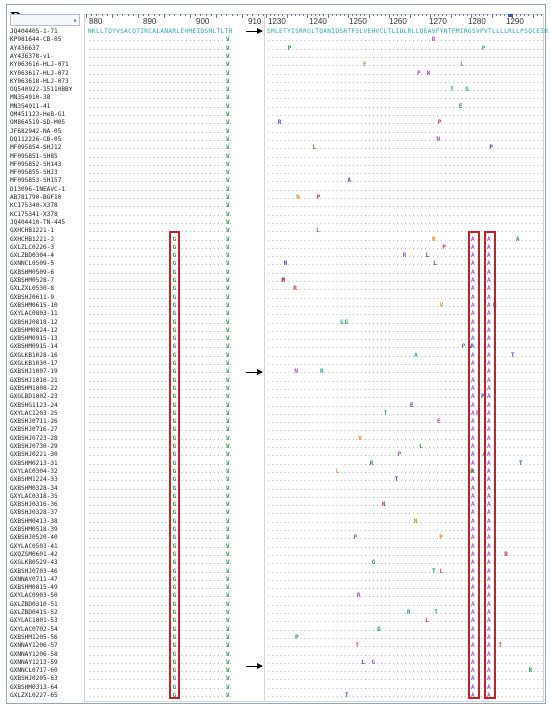 Image resolution: width=550 pixels, height=707 pixels. I want to click on chevron-icon: ▴, so click(75, 20).